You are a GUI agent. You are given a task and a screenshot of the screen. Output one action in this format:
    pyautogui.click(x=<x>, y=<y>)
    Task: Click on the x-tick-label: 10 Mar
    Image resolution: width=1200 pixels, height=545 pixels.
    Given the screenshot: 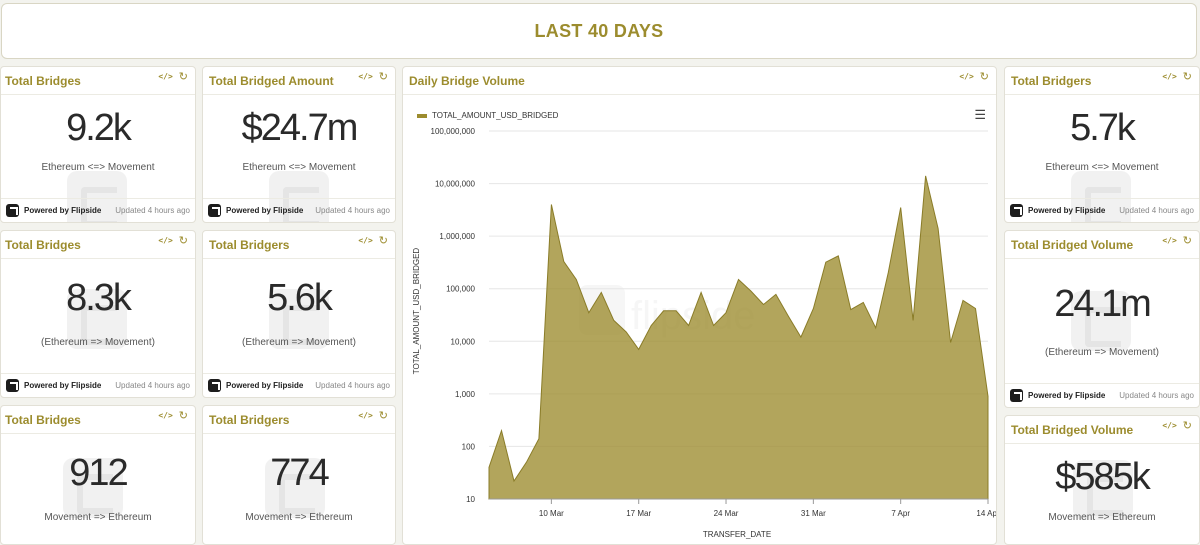 What is the action you would take?
    pyautogui.click(x=551, y=513)
    